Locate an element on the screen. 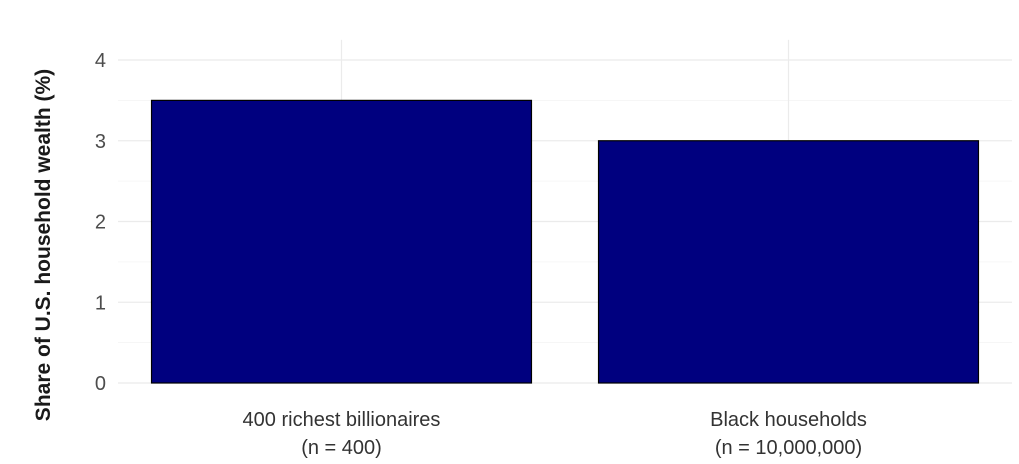  x-tick-label-line: (n = 400) is located at coordinates (341, 448).